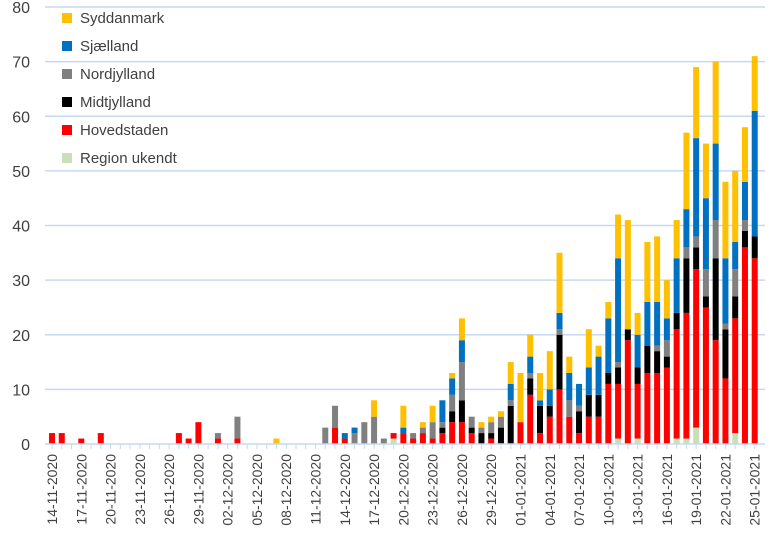 Image resolution: width=770 pixels, height=535 pixels. I want to click on x-tick-label: 22-01-2021, so click(725, 490).